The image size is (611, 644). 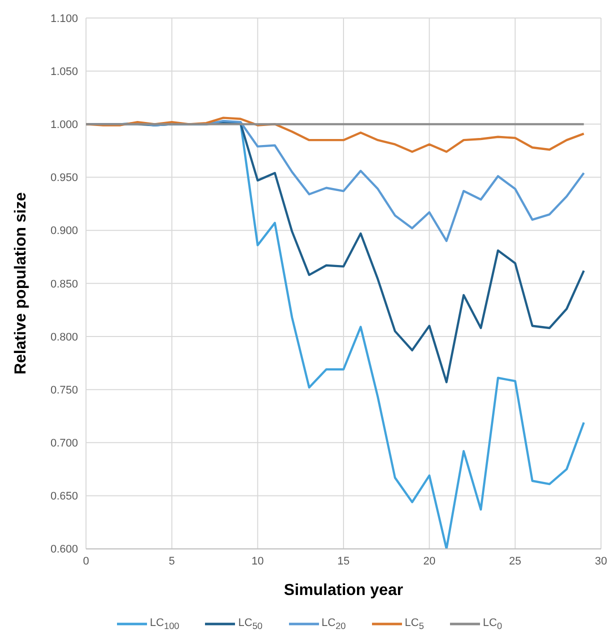 I want to click on legend-label: LC$_{20}$, so click(x=334, y=623).